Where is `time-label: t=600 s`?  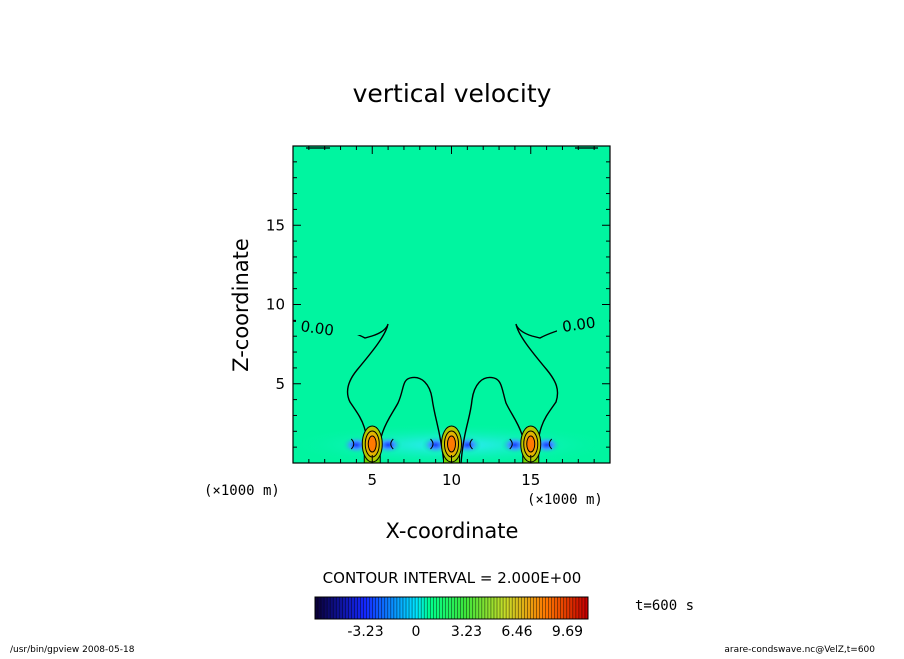 time-label: t=600 s is located at coordinates (664, 606).